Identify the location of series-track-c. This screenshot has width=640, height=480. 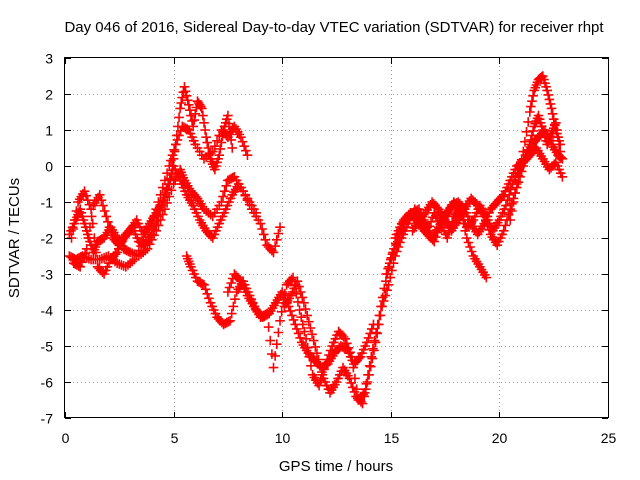
(163, 220).